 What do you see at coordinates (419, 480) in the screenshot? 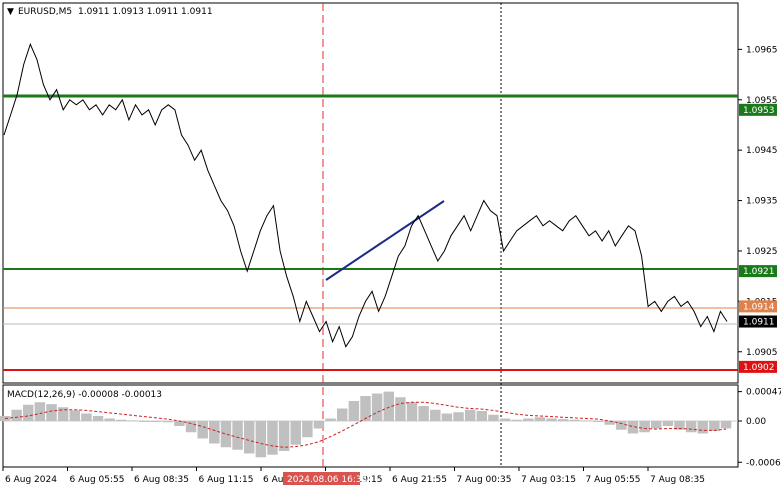
I see `time-tick-label: 6 Aug 21:55` at bounding box center [419, 480].